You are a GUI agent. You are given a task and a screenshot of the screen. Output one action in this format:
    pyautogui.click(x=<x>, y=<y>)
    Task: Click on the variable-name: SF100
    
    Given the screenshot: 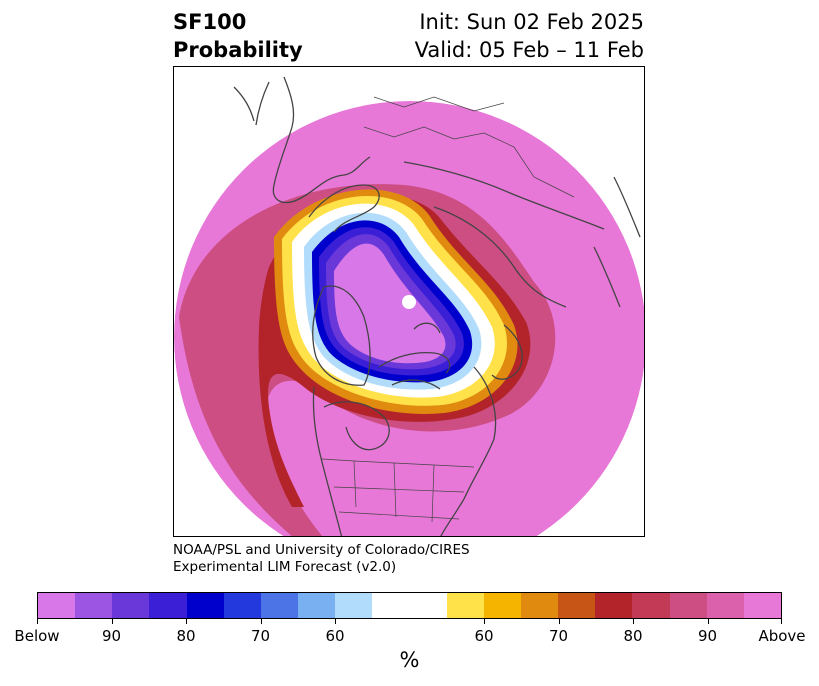 What is the action you would take?
    pyautogui.click(x=210, y=22)
    